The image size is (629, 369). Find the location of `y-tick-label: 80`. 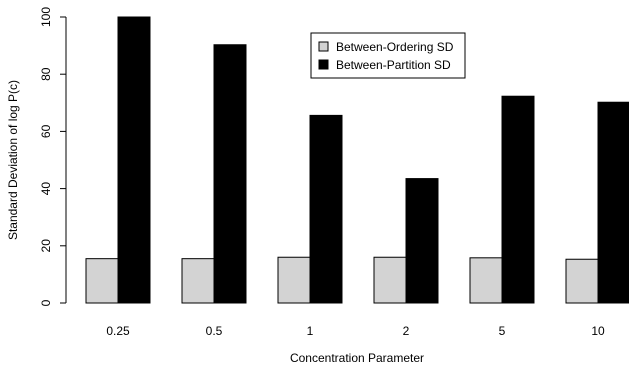

y-tick-label: 80 is located at coordinates (46, 74).